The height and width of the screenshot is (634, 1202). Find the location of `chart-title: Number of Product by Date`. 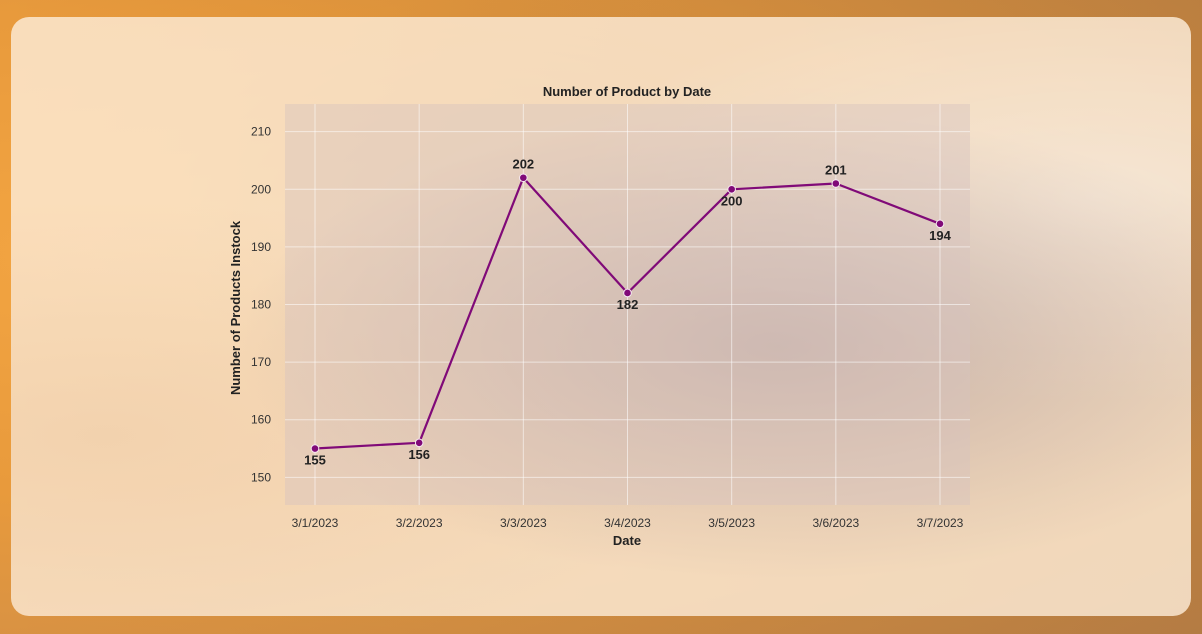

chart-title: Number of Product by Date is located at coordinates (627, 91).